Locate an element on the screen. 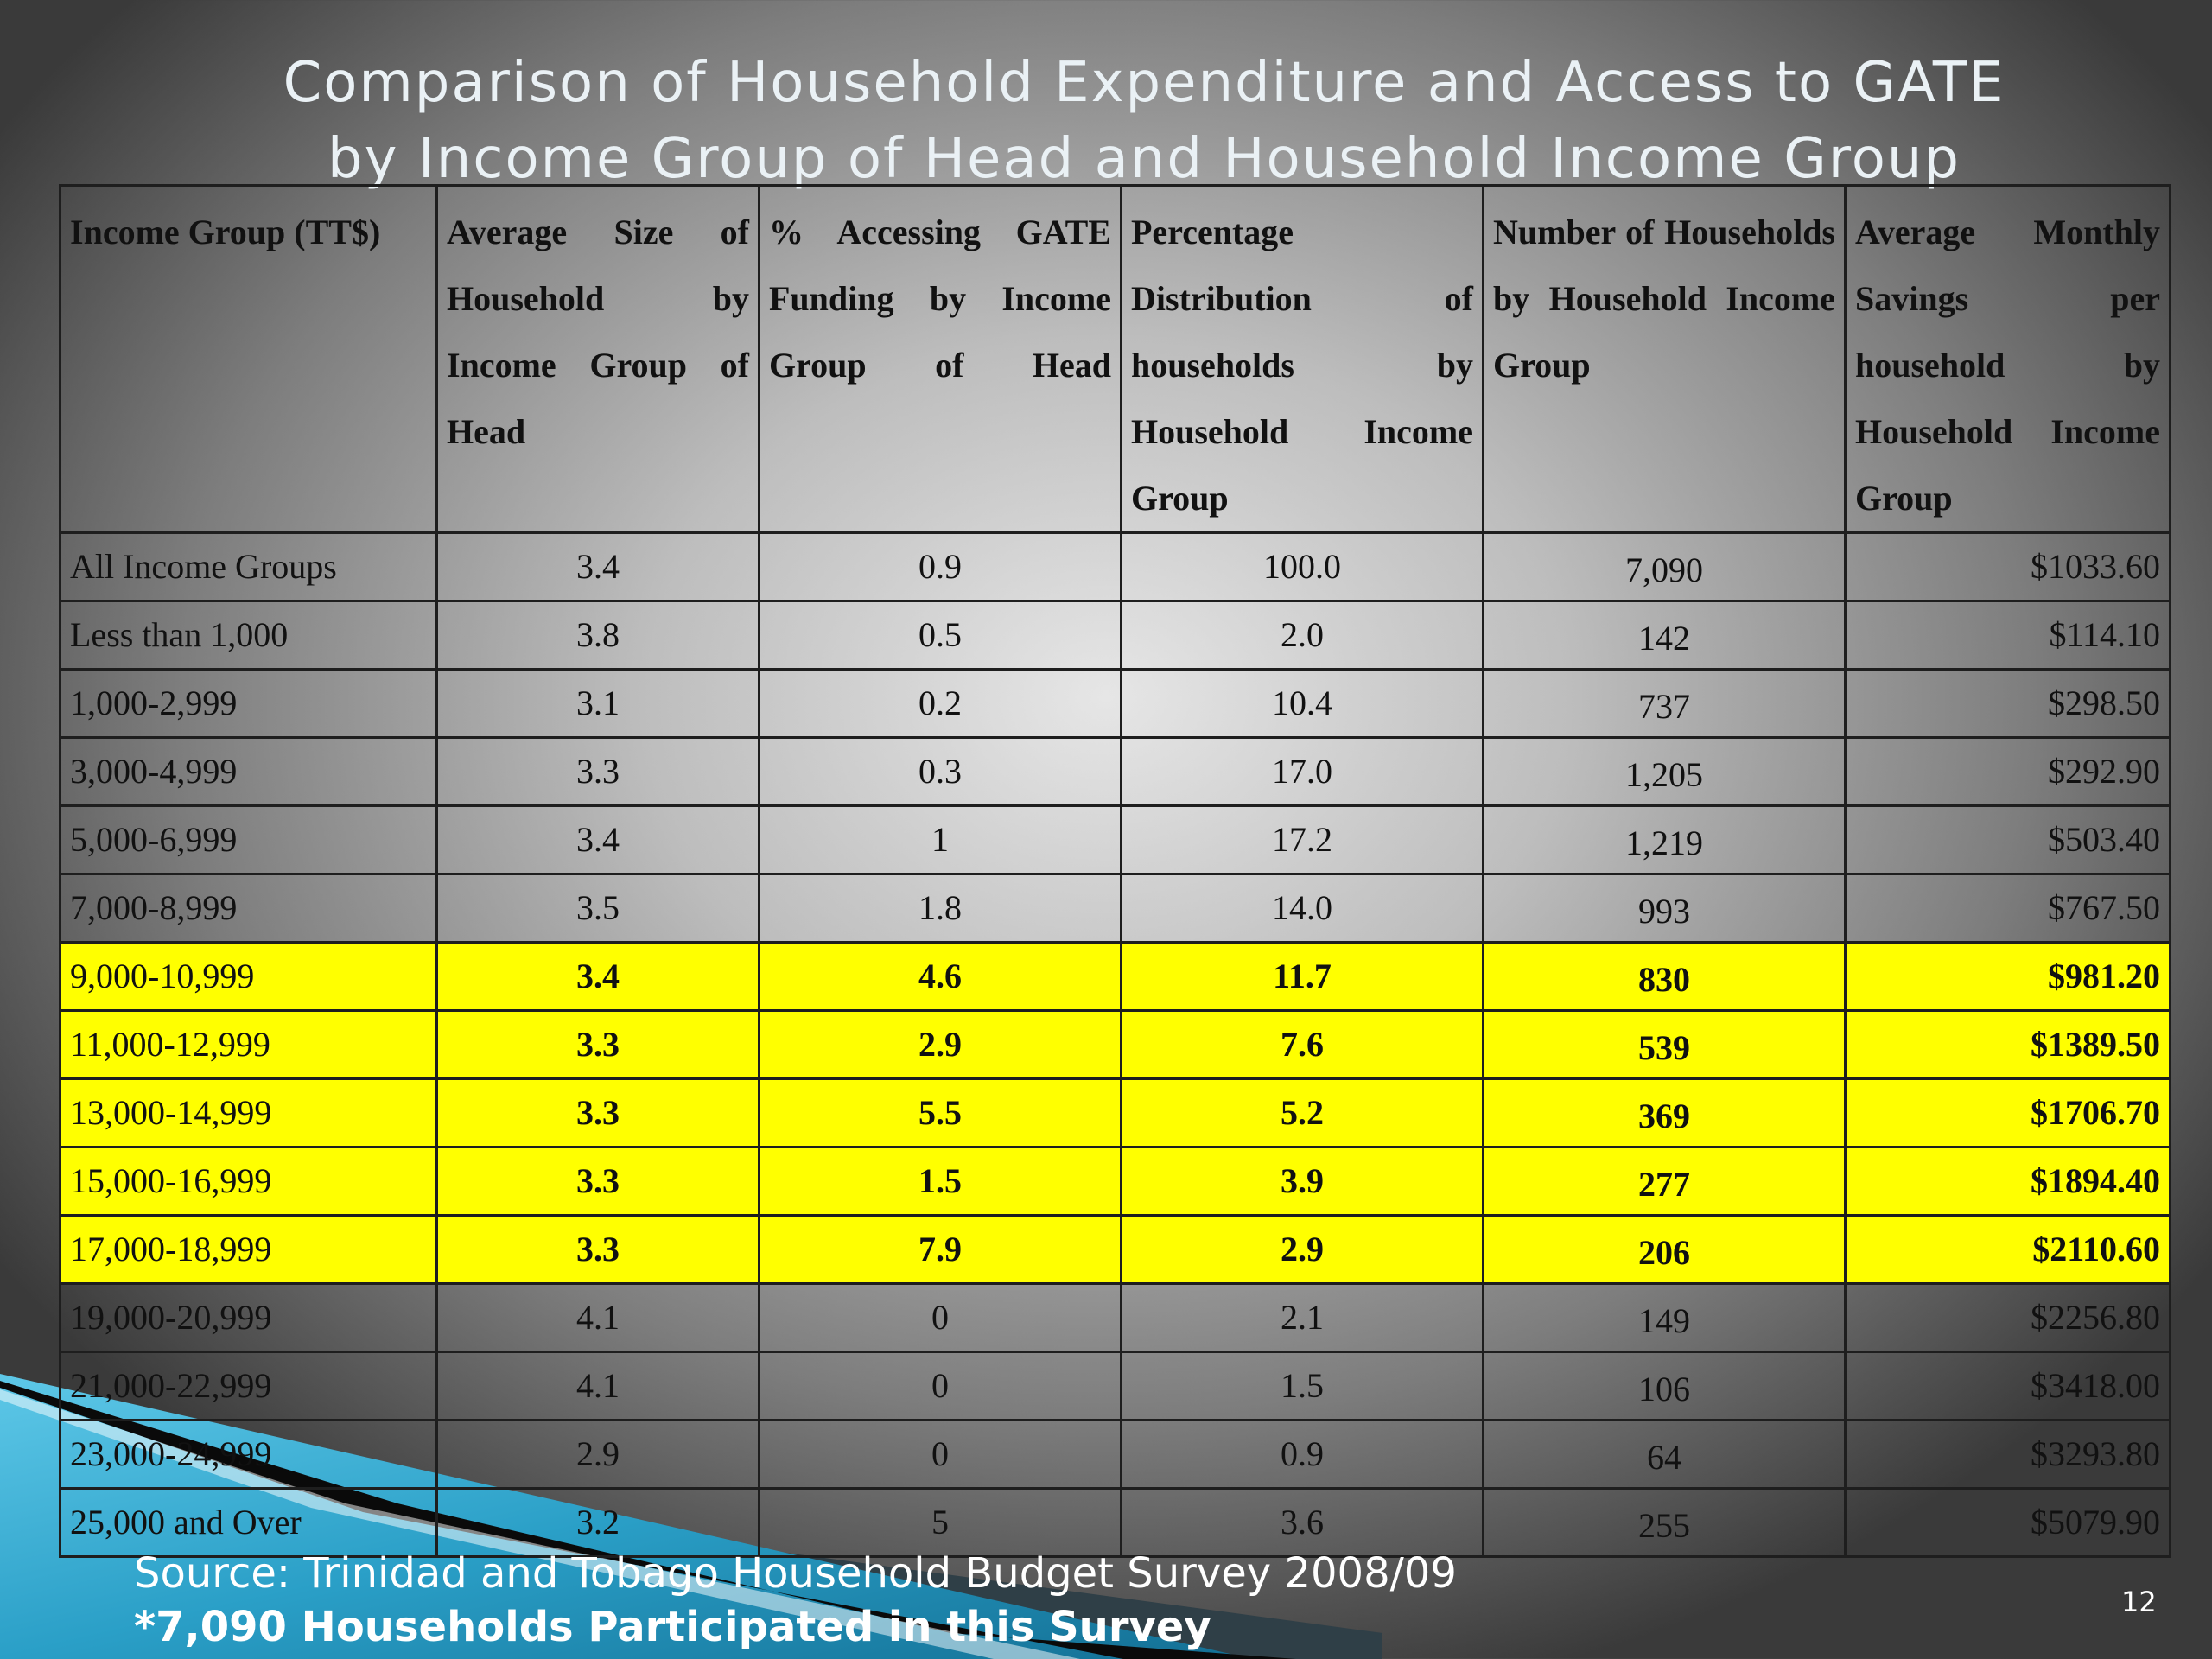  income-group-cell: 7,000-8,999 is located at coordinates (248, 909).